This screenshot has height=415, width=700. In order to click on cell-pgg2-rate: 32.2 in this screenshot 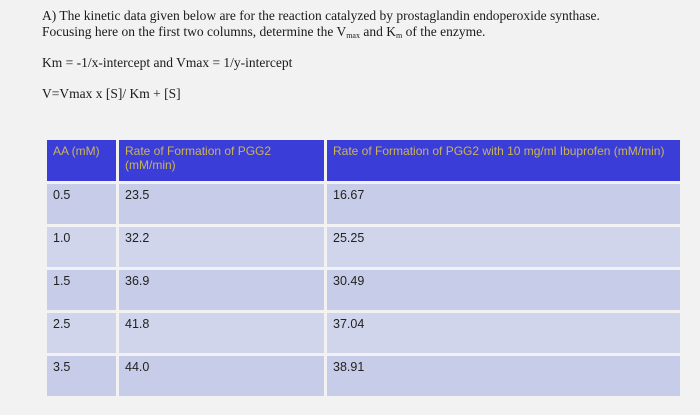, I will do `click(221, 247)`.